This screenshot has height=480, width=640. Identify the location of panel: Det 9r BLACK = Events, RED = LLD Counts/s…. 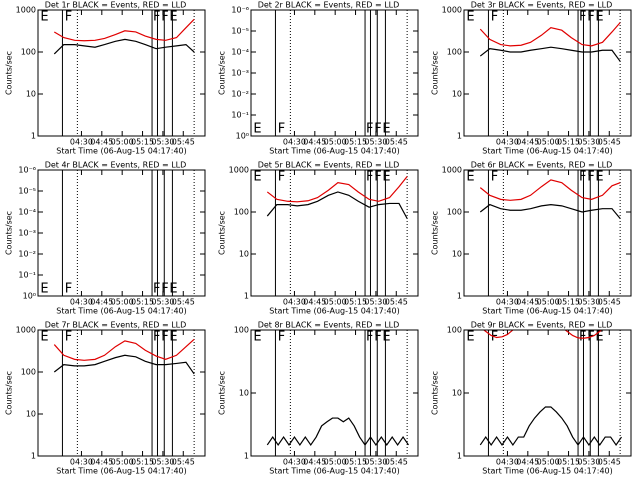
(531, 398).